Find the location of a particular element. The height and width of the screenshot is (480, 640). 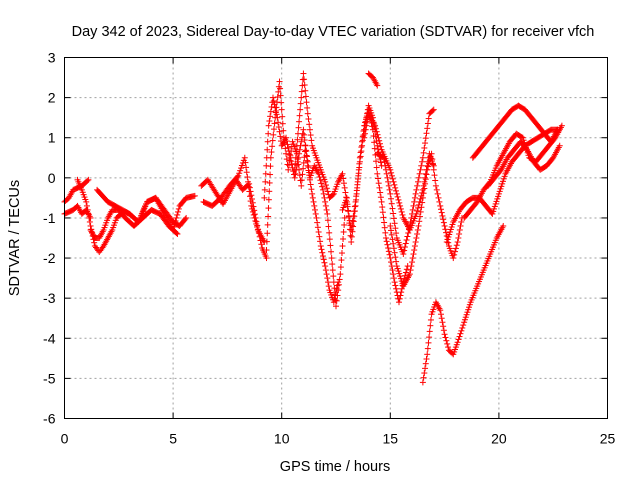

x-tick-label: 15 is located at coordinates (391, 439).